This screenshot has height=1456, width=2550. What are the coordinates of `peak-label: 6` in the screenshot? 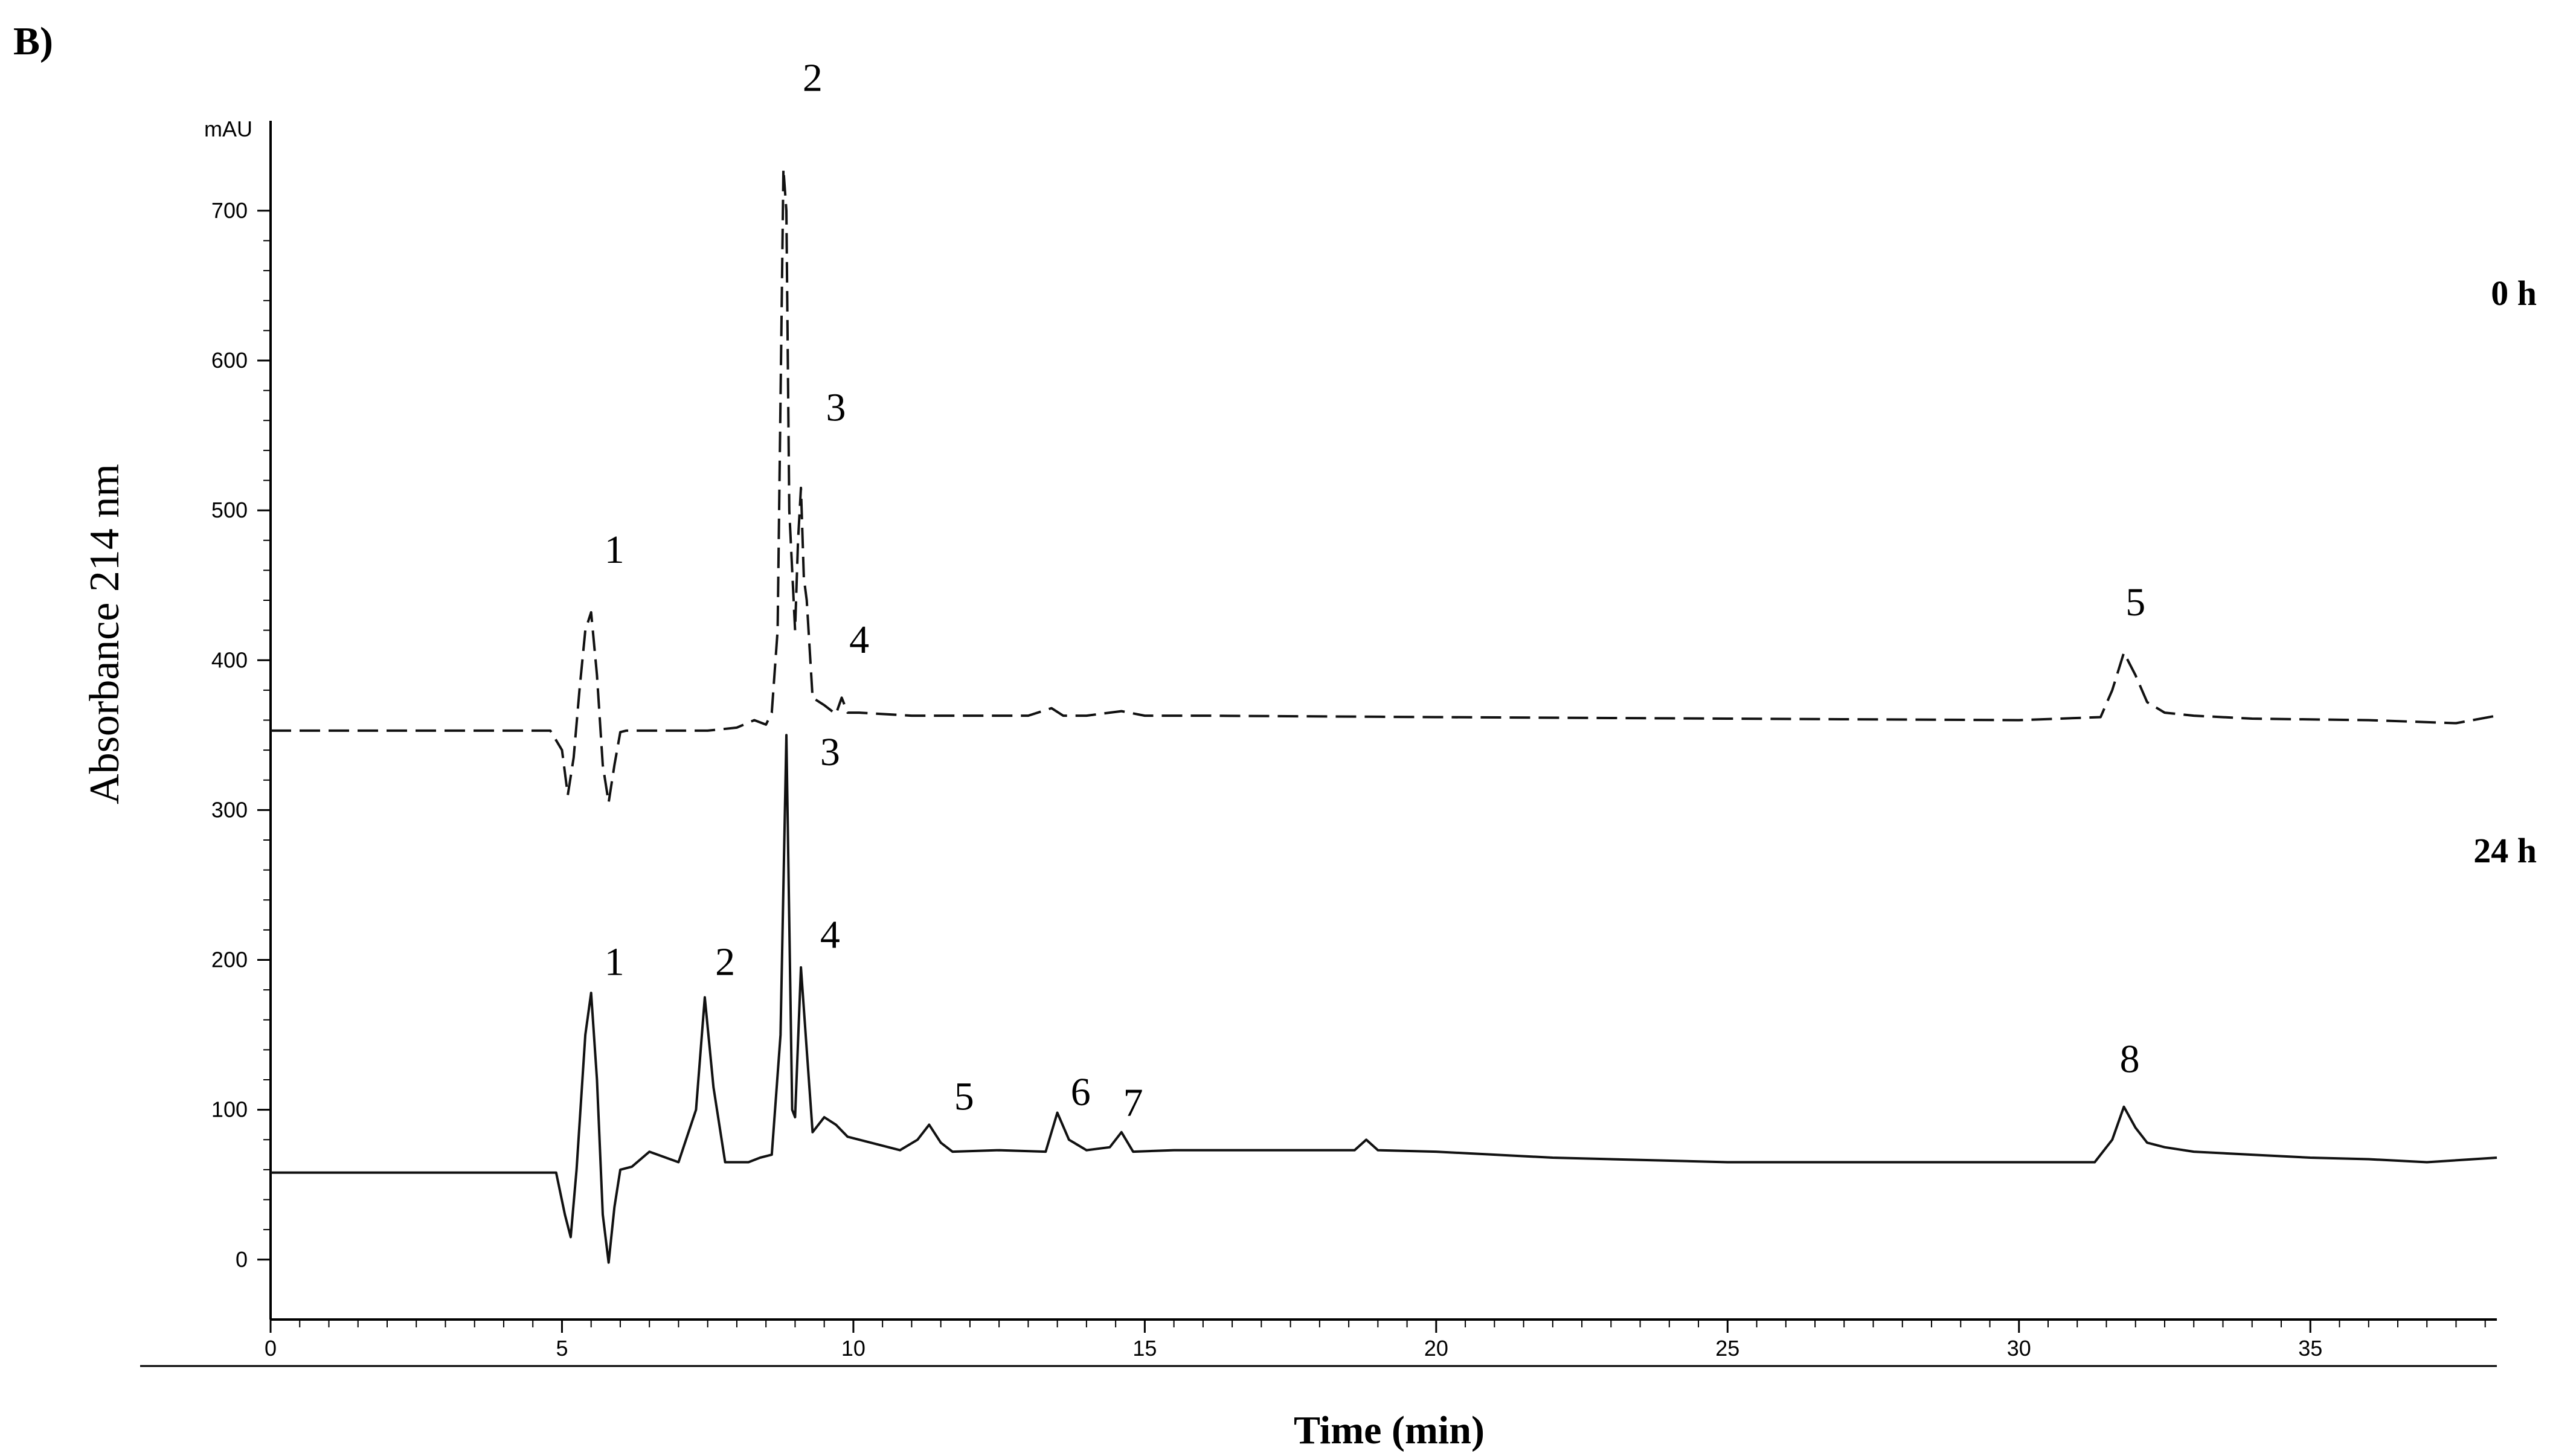 It's located at (1081, 1092).